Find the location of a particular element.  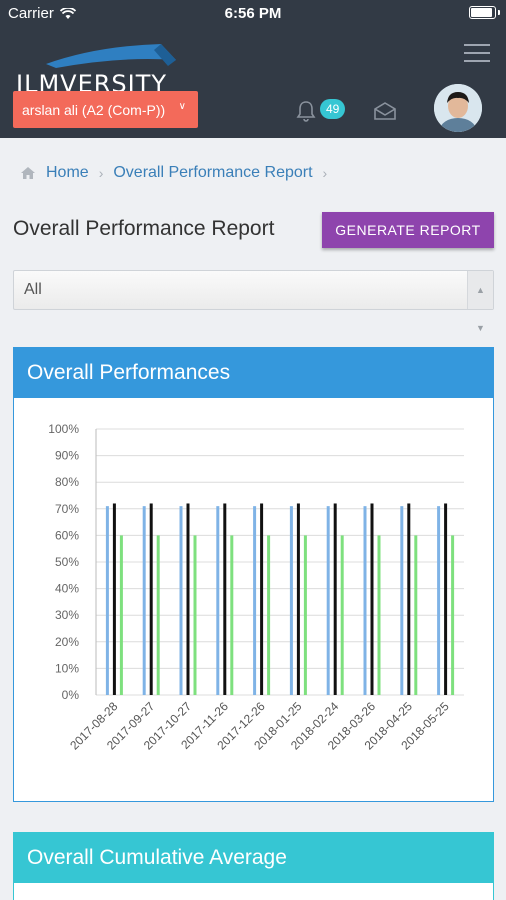

bell-icon is located at coordinates (306, 111).